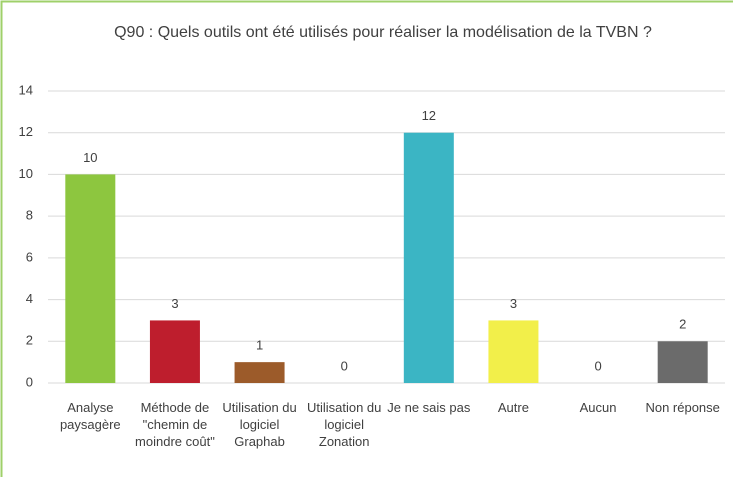 The width and height of the screenshot is (733, 477). What do you see at coordinates (344, 424) in the screenshot?
I see `x-tick-label: Utilisation du logiciel Zonation` at bounding box center [344, 424].